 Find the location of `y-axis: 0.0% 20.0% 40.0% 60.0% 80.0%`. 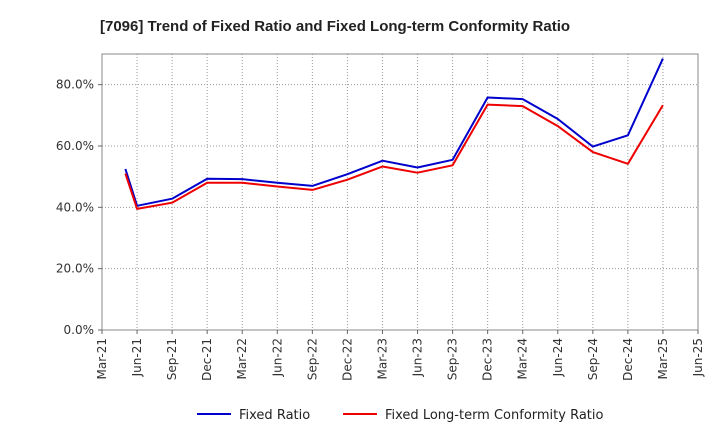

y-axis: 0.0% 20.0% 40.0% 60.0% 80.0% is located at coordinates (79, 207).